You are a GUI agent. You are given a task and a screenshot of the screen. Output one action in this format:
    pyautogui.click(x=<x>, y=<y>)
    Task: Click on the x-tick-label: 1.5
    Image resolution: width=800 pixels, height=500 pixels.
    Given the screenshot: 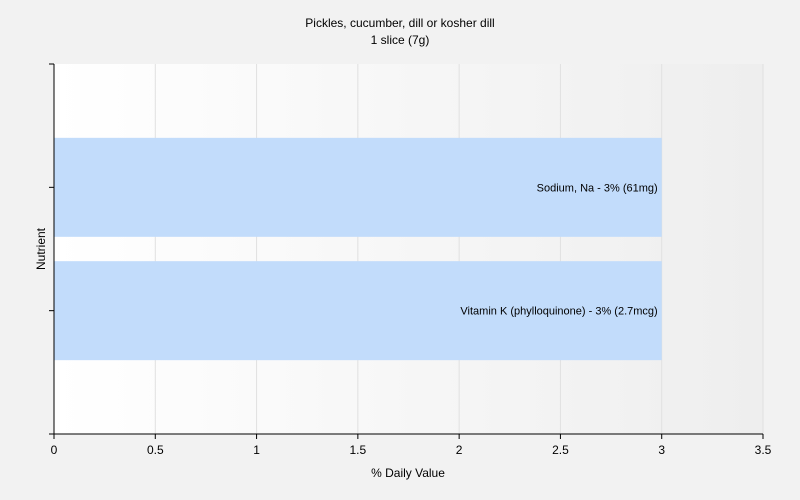 What is the action you would take?
    pyautogui.click(x=358, y=450)
    